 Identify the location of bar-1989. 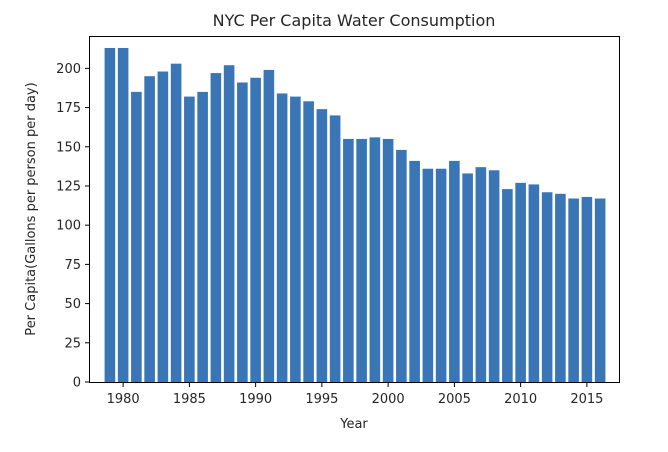
(242, 232).